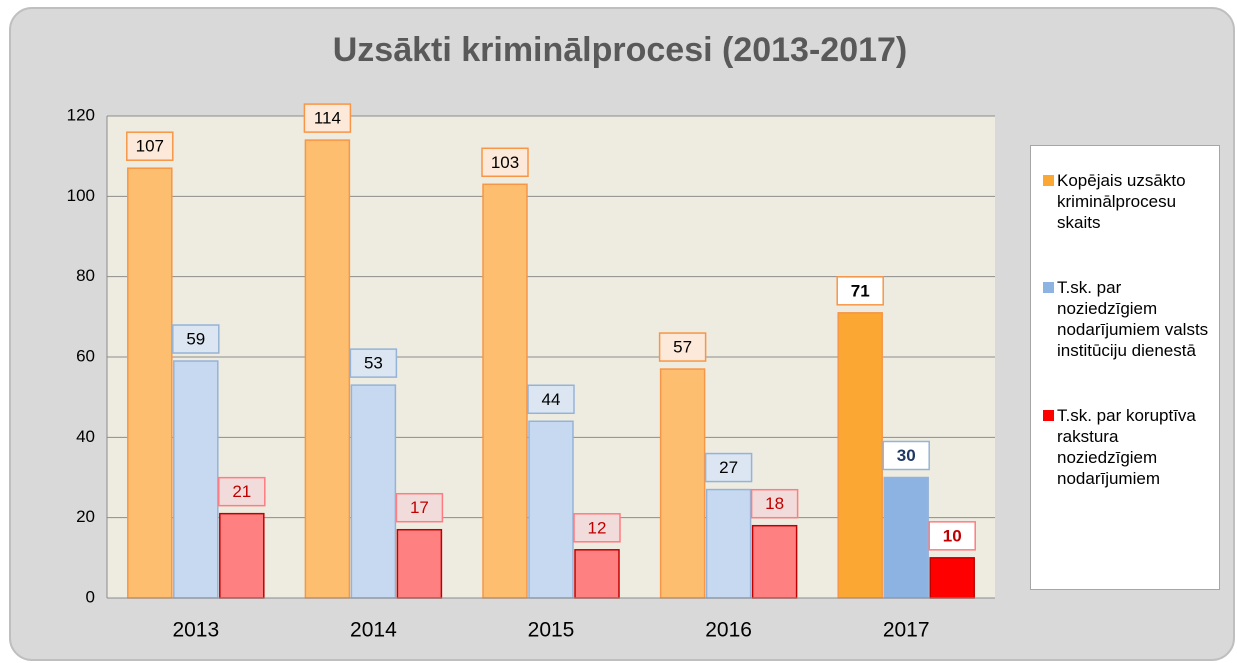  I want to click on chart-title: Uzsākti kriminālprocesi (2013-2017), so click(620, 50).